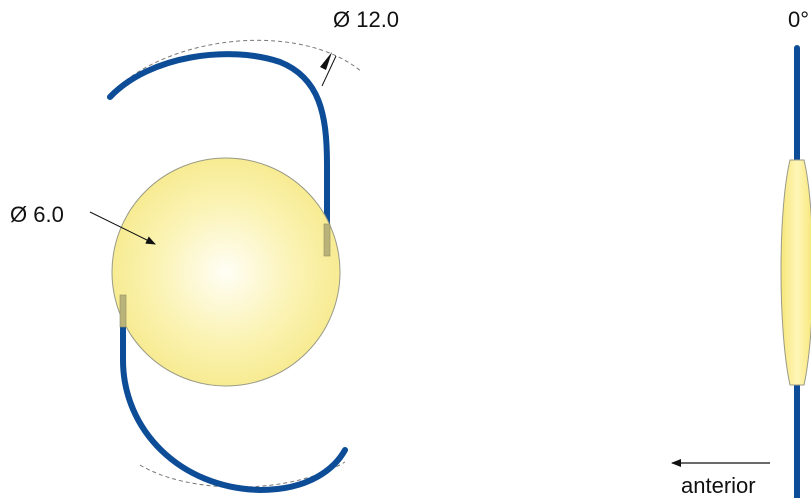 This screenshot has width=811, height=500. Describe the element at coordinates (218, 154) in the screenshot. I see `upper-haptic` at that location.